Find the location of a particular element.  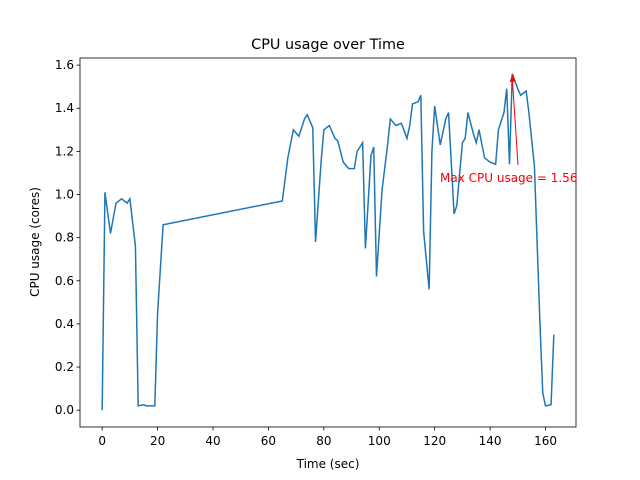

x-tick-label: 40 is located at coordinates (212, 441).